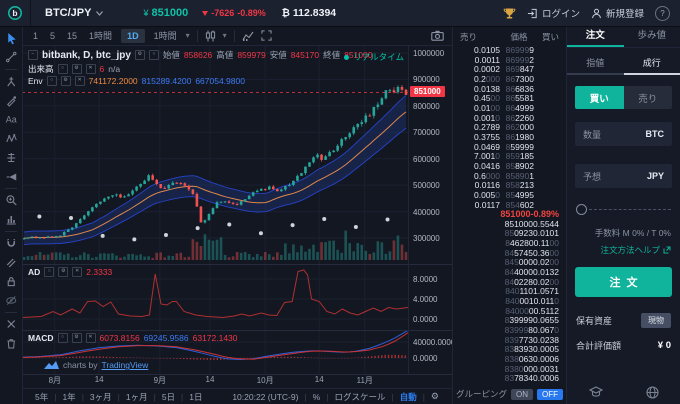 The image size is (680, 404). What do you see at coordinates (11, 138) in the screenshot?
I see `xabcd-pattern-icon` at bounding box center [11, 138].